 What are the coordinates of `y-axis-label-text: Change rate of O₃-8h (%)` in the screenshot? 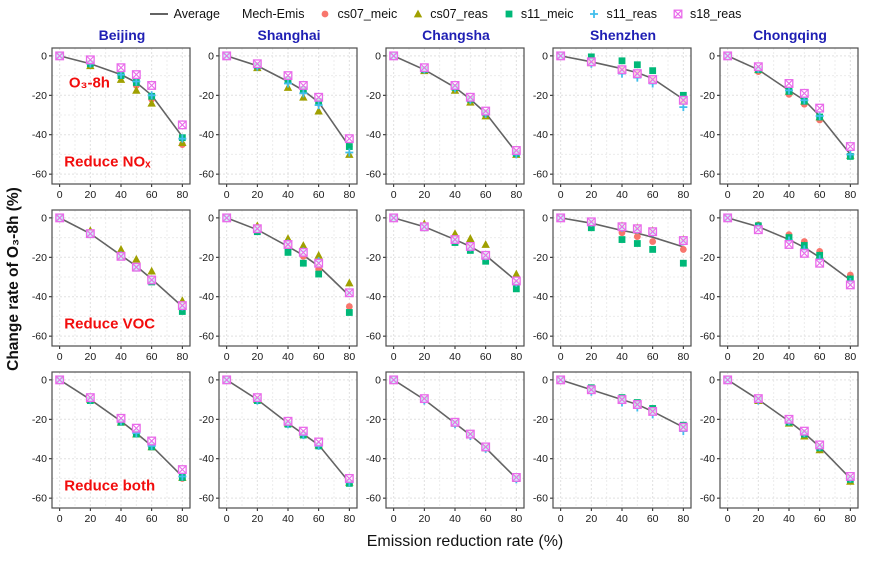 It's located at (13, 278).